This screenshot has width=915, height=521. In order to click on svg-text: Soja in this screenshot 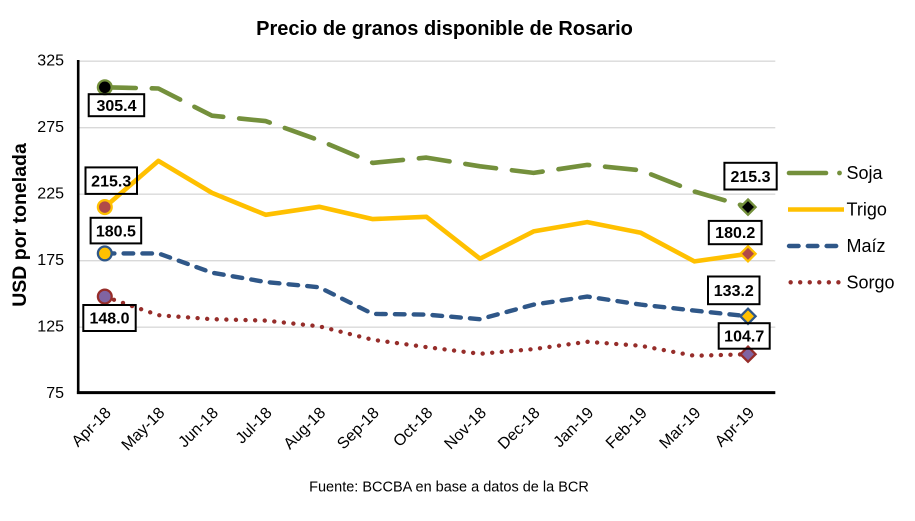, I will do `click(865, 173)`.